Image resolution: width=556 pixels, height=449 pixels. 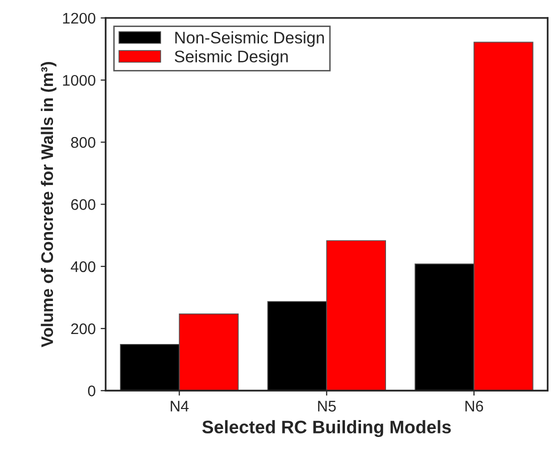 What do you see at coordinates (83, 266) in the screenshot?
I see `y-tick-label: 400` at bounding box center [83, 266].